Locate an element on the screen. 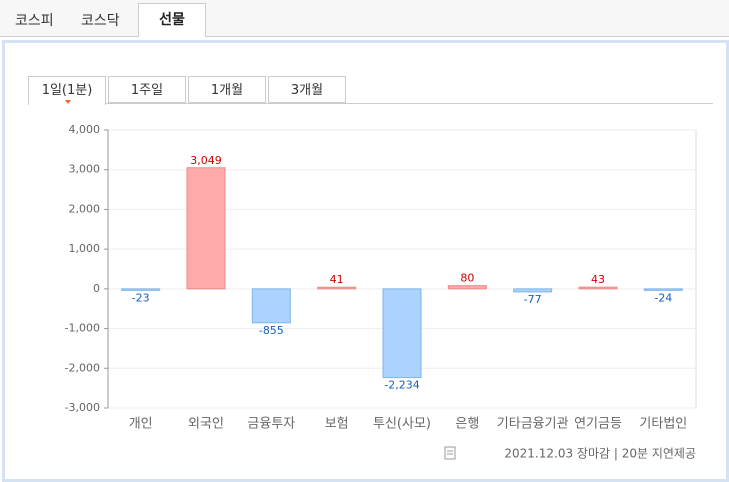  y-tick-label: 1,000 is located at coordinates (85, 248).